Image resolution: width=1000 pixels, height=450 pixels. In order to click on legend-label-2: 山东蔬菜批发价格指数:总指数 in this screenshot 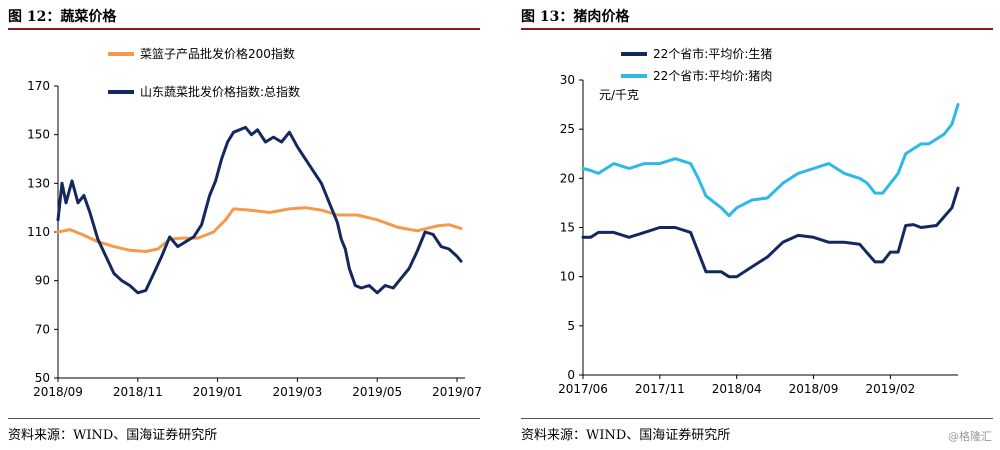, I will do `click(220, 91)`.